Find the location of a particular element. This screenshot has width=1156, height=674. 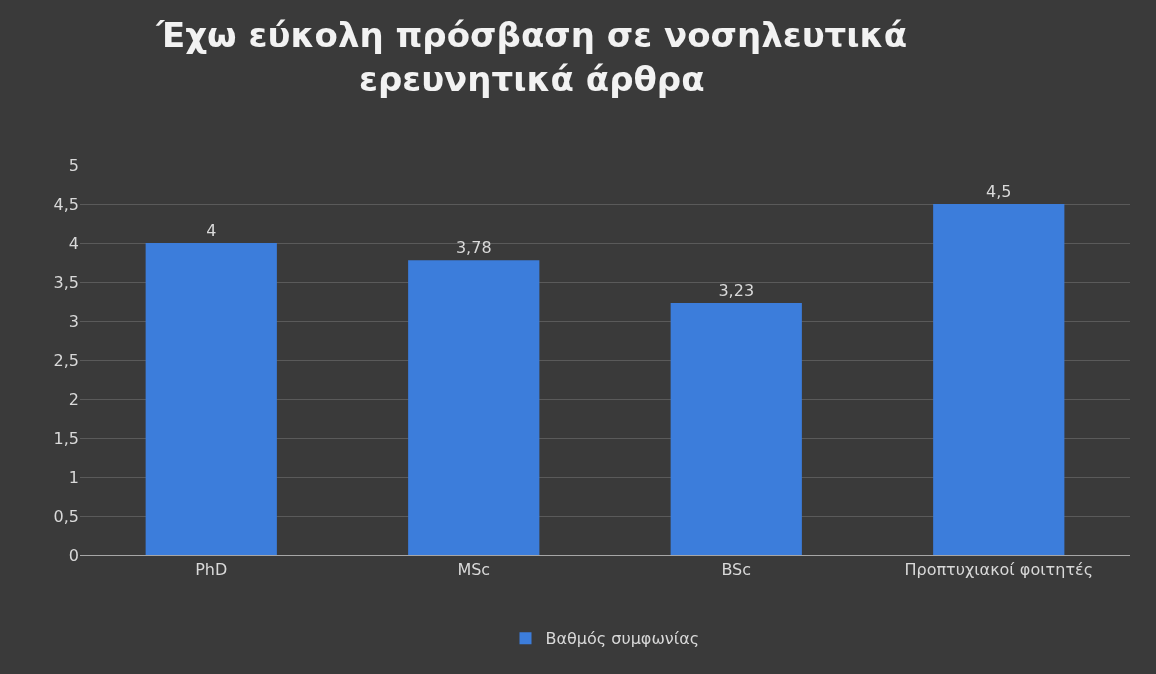

y-tick-label: 4 is located at coordinates (73, 243).